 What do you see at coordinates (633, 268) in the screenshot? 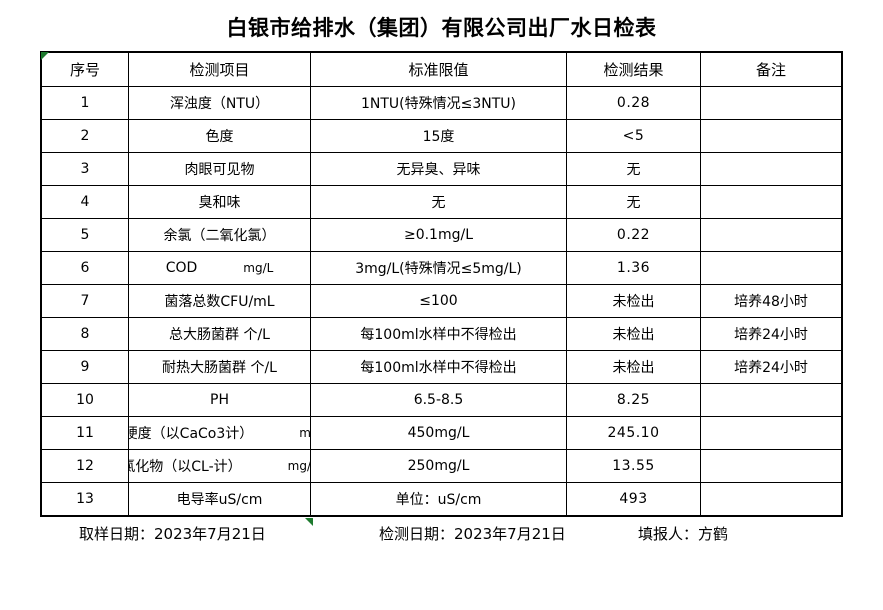
I see `cell-result: 1.36` at bounding box center [633, 268].